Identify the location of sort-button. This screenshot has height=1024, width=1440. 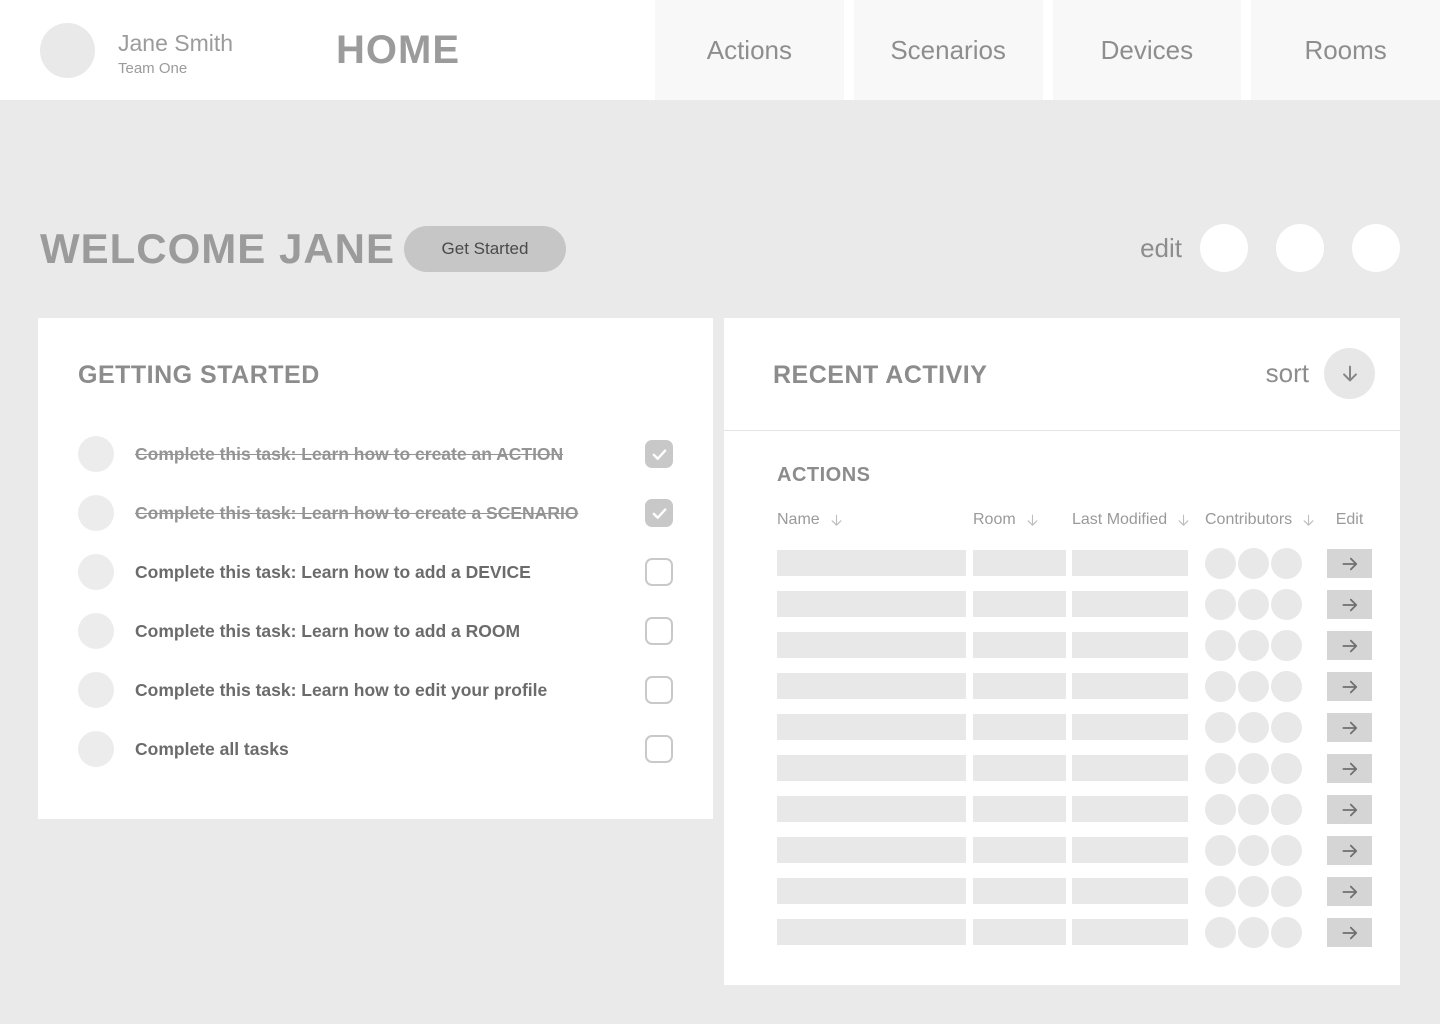
(1349, 373).